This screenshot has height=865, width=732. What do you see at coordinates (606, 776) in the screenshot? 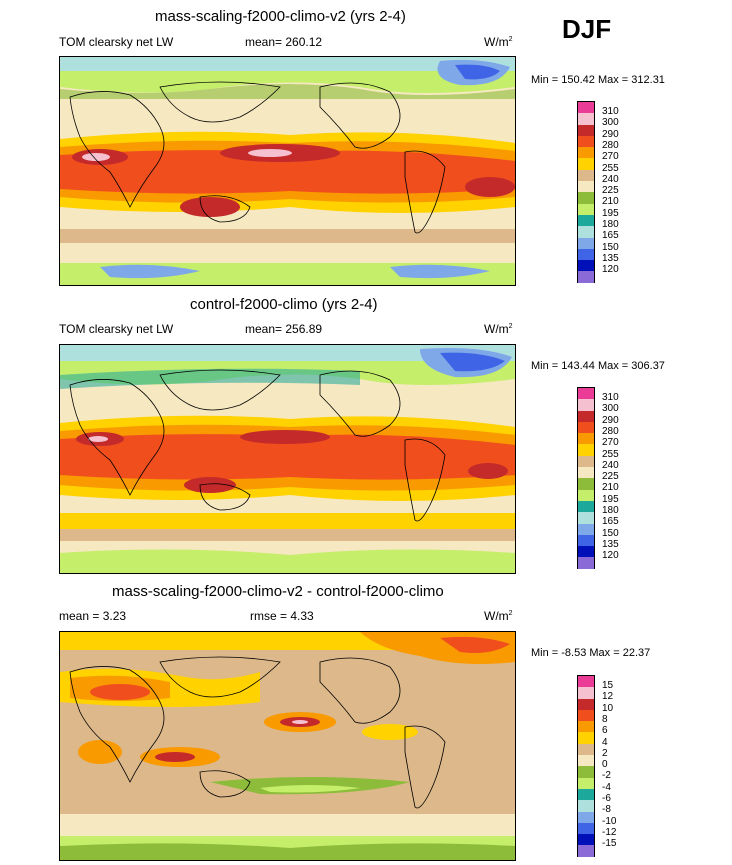
I see `panel3-legend-label: -2` at bounding box center [606, 776].